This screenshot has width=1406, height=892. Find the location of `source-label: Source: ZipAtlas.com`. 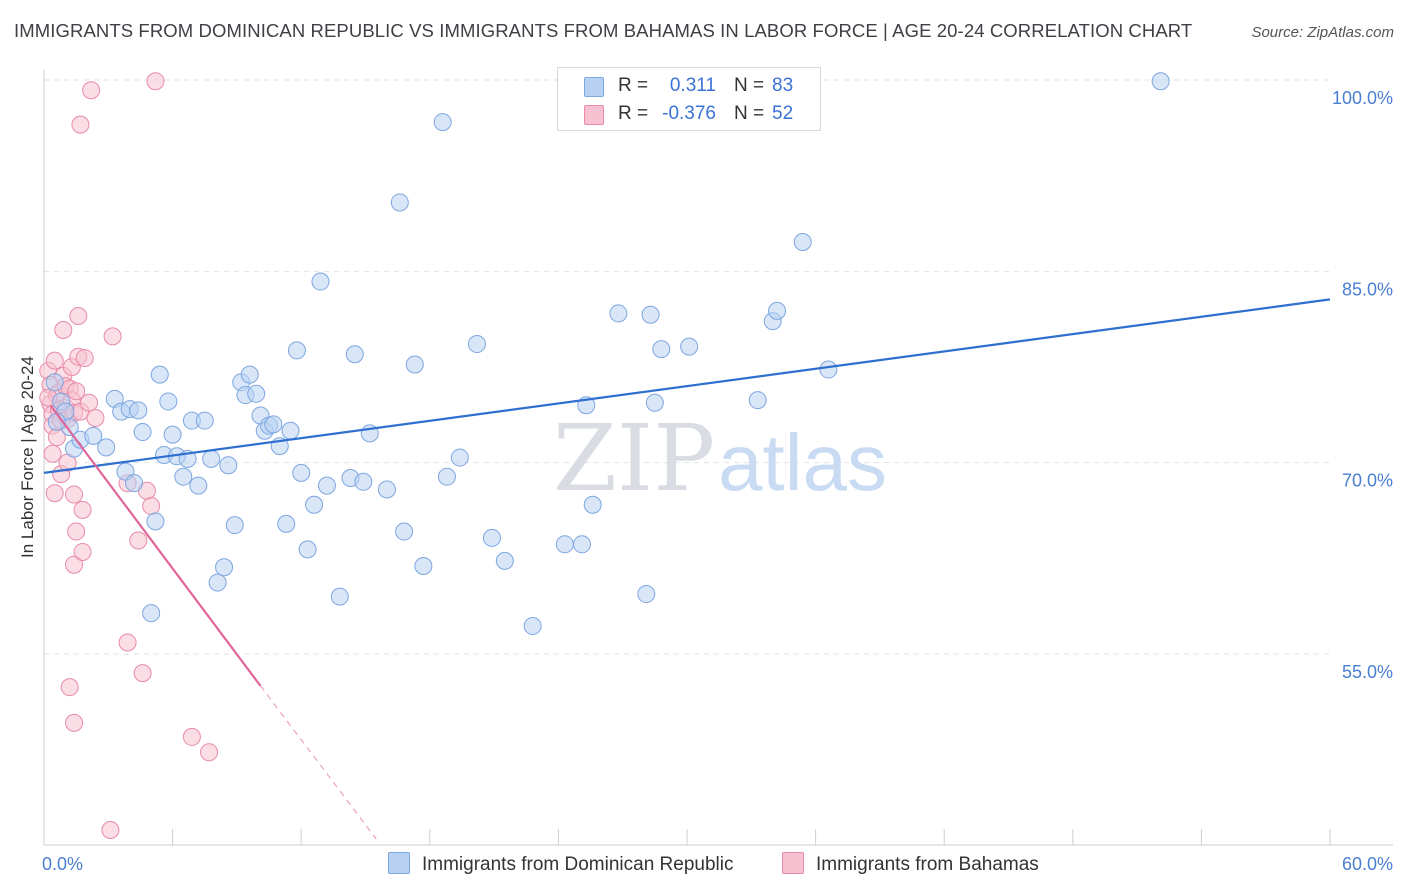

source-label: Source: ZipAtlas.com is located at coordinates (1322, 32).